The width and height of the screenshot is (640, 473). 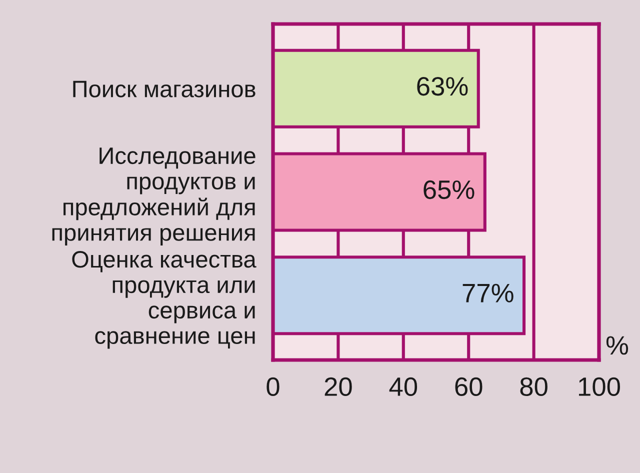 What do you see at coordinates (273, 386) in the screenshot?
I see `x-tick-label: 0` at bounding box center [273, 386].